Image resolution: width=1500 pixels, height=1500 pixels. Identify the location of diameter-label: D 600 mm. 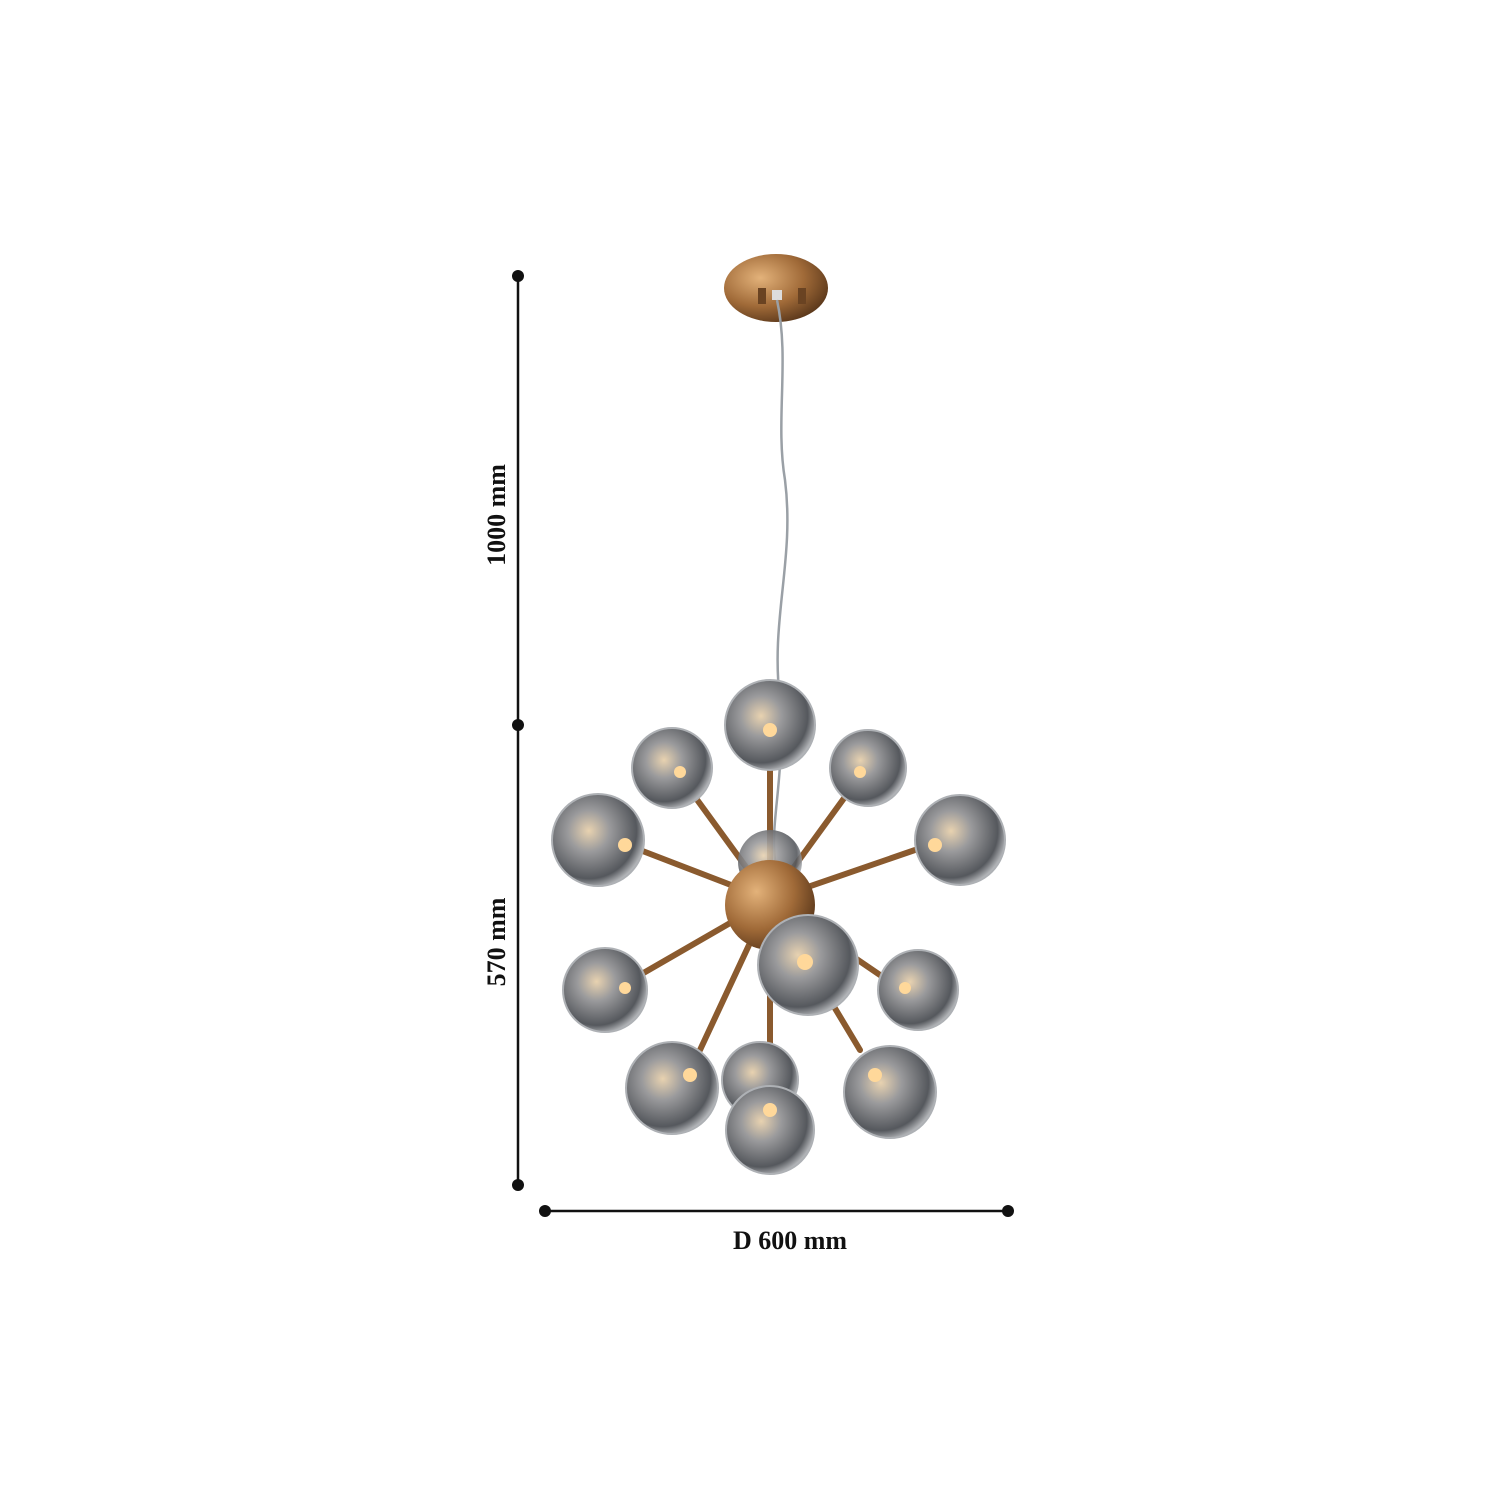
(790, 1240).